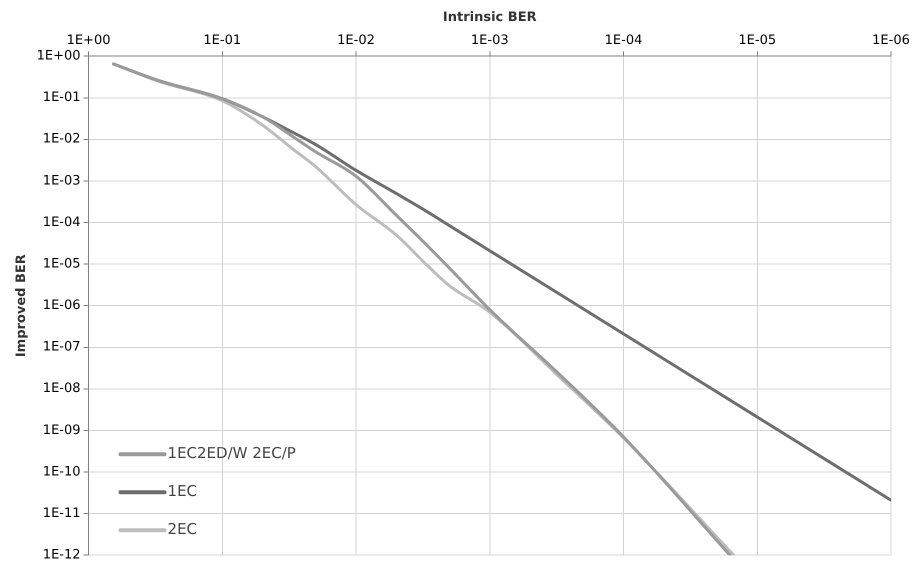 This screenshot has width=919, height=566. What do you see at coordinates (757, 40) in the screenshot?
I see `x-tick-label: 1E-05` at bounding box center [757, 40].